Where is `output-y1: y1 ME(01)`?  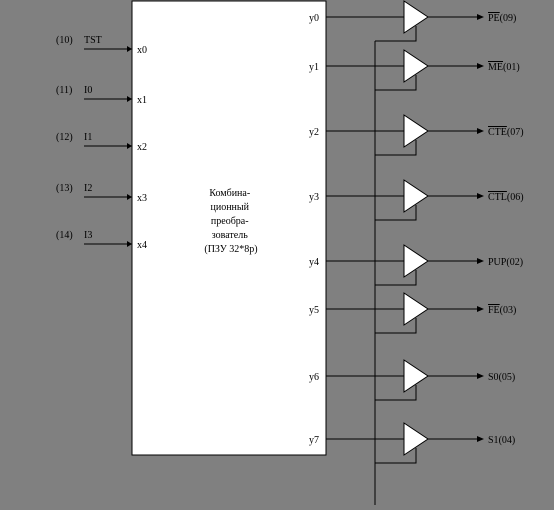 output-y1: y1 ME(01) is located at coordinates (414, 70).